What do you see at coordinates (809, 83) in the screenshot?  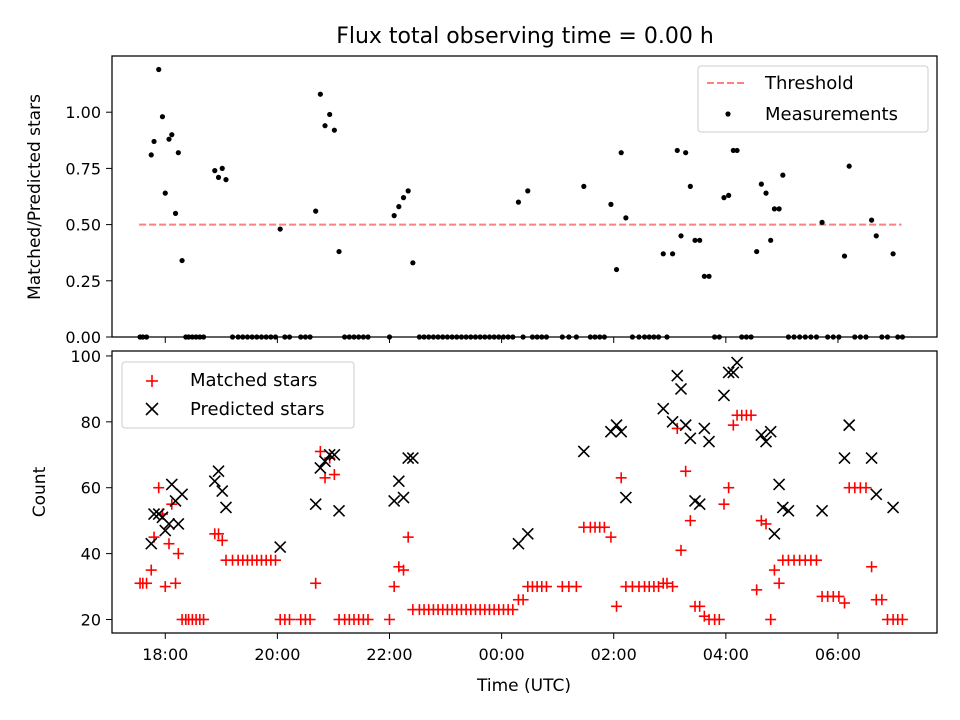 I see `legend-threshold-label: Threshold` at bounding box center [809, 83].